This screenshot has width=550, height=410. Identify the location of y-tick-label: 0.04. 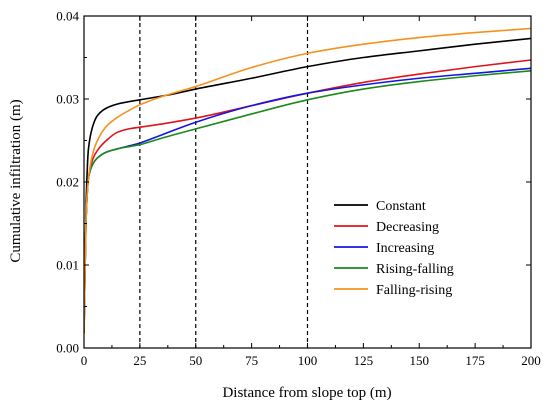
(67, 16).